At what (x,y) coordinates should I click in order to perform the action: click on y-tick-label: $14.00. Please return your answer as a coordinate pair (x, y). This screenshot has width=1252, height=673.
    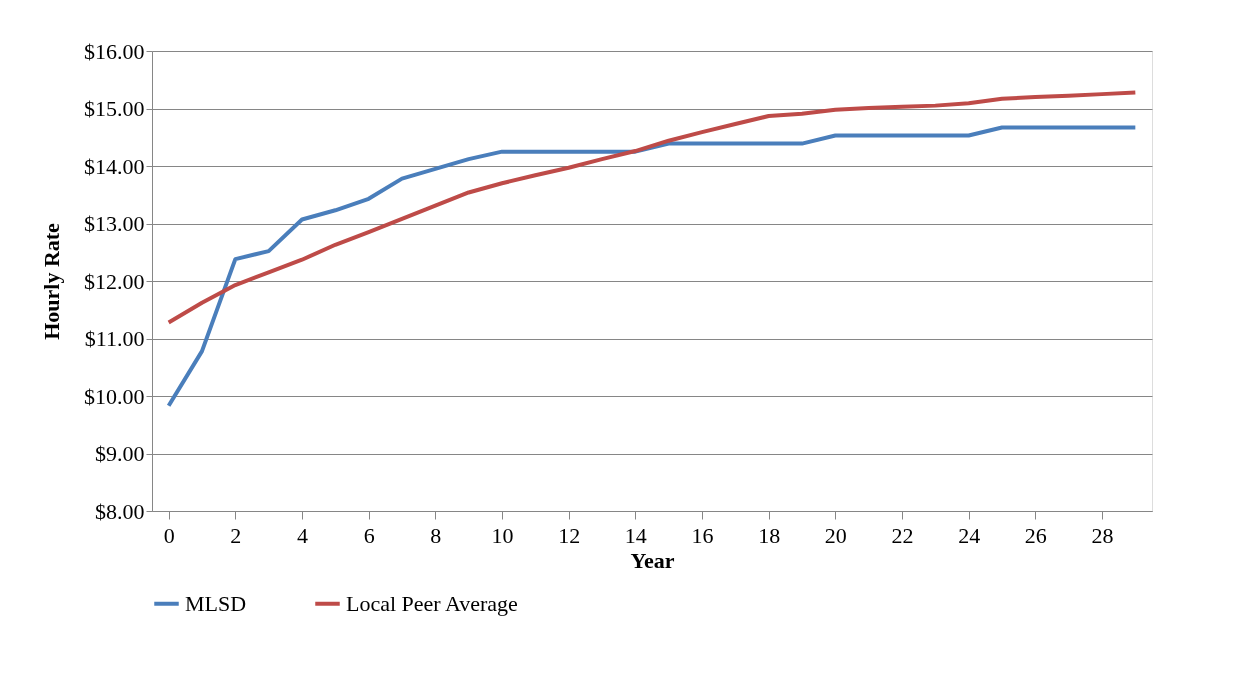
    Looking at the image, I should click on (114, 166).